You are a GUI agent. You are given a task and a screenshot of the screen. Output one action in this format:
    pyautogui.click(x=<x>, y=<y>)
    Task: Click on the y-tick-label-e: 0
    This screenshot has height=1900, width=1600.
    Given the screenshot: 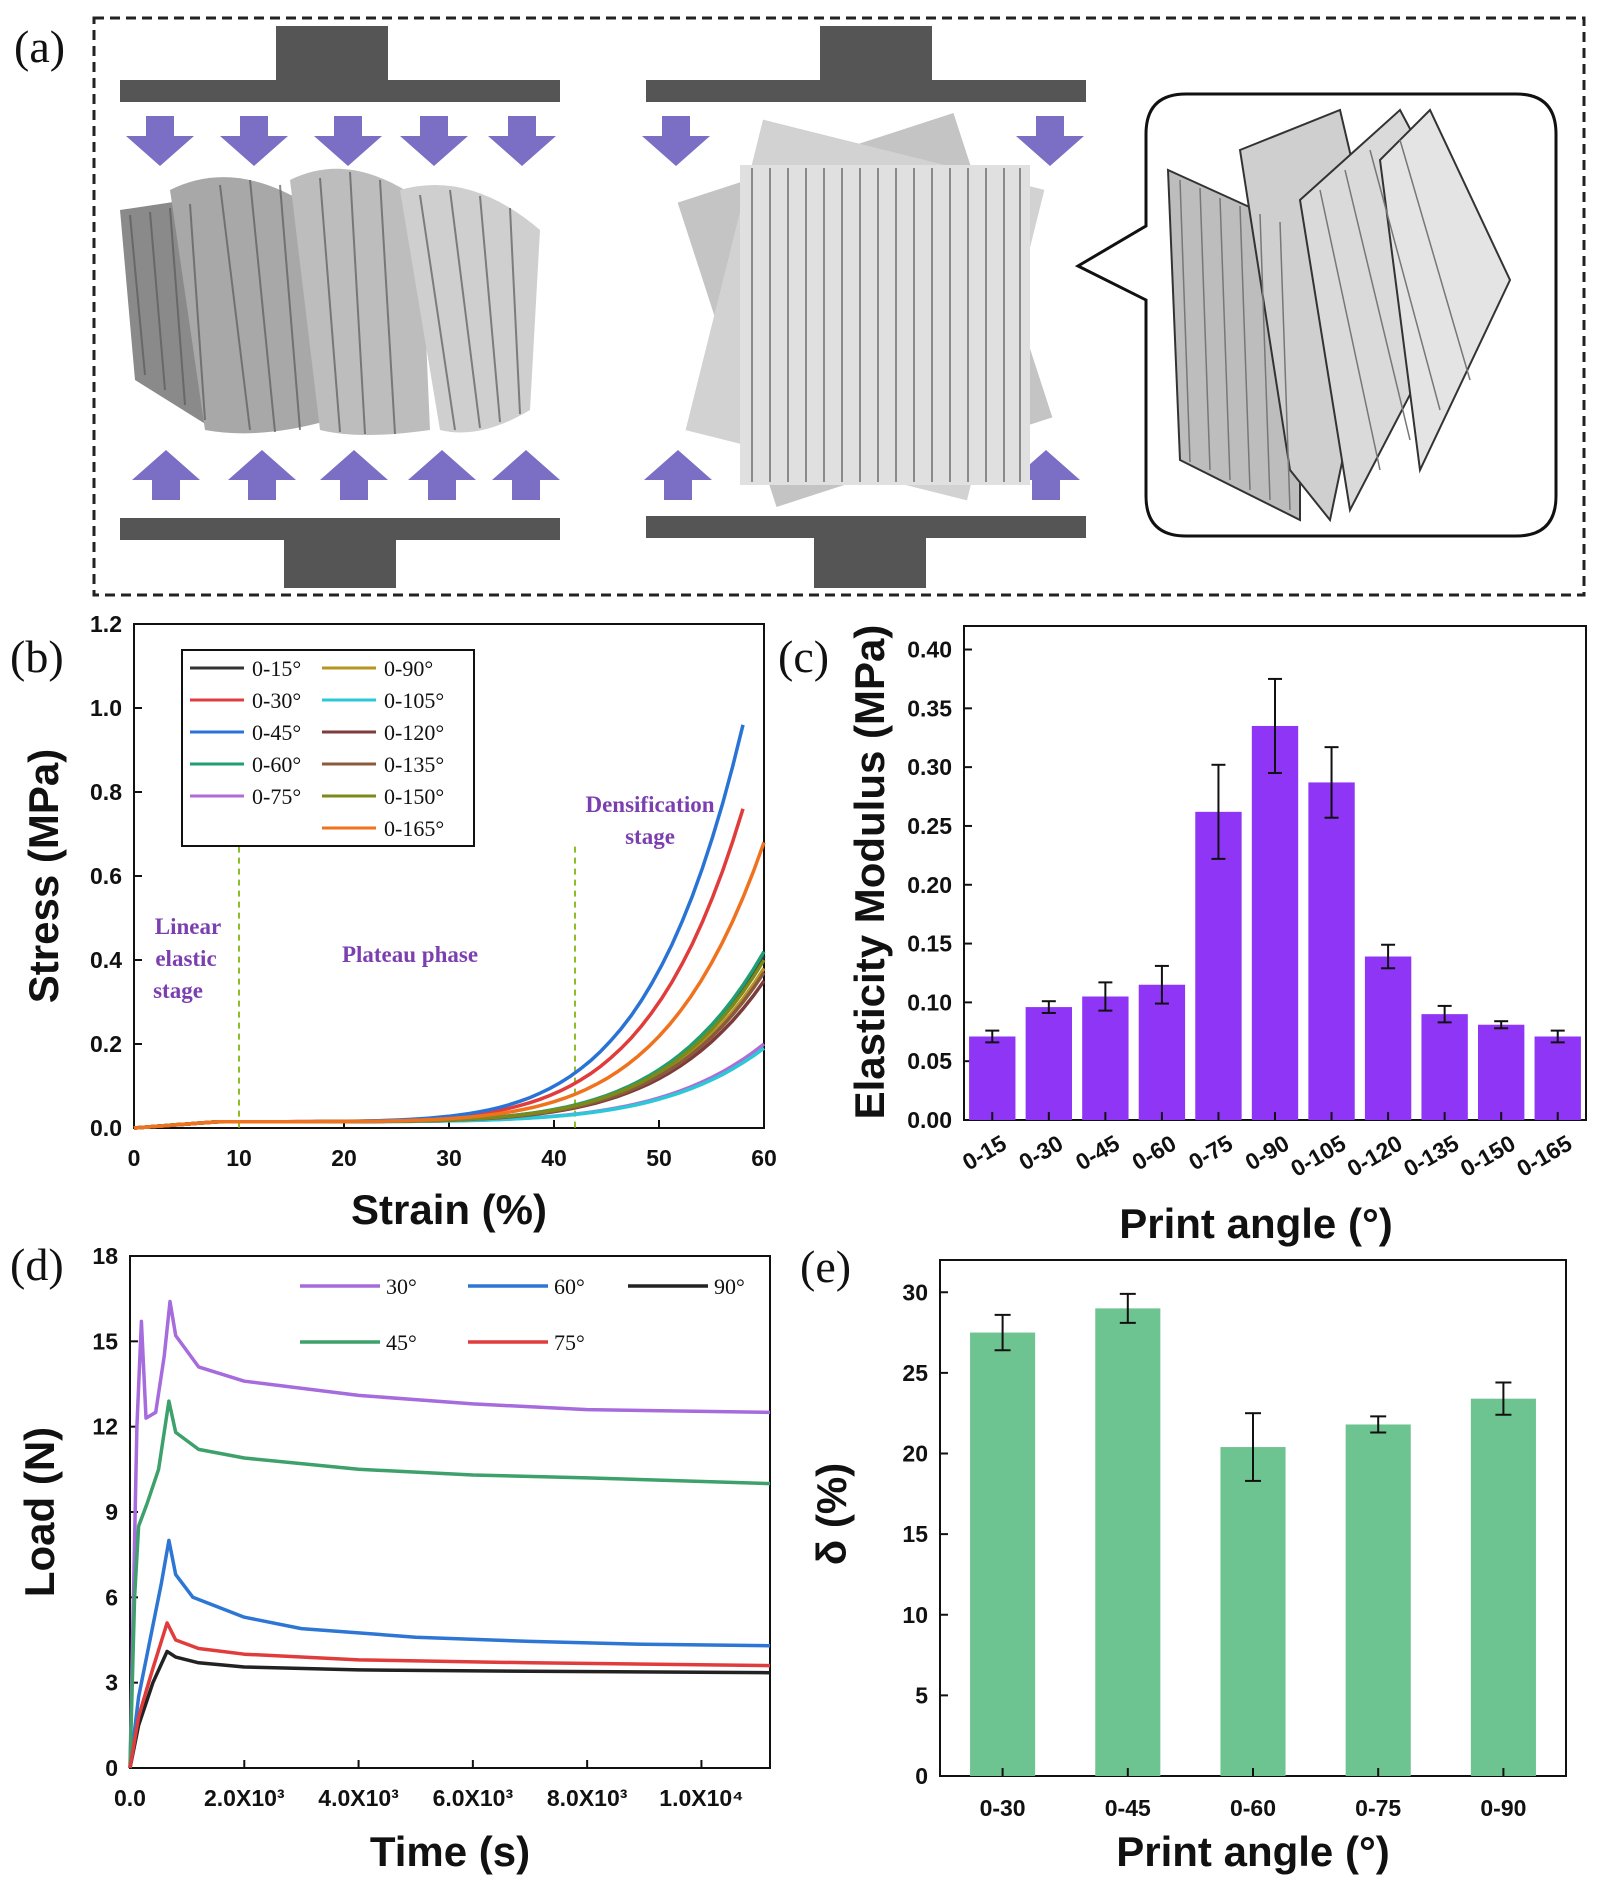 What is the action you would take?
    pyautogui.click(x=921, y=1776)
    